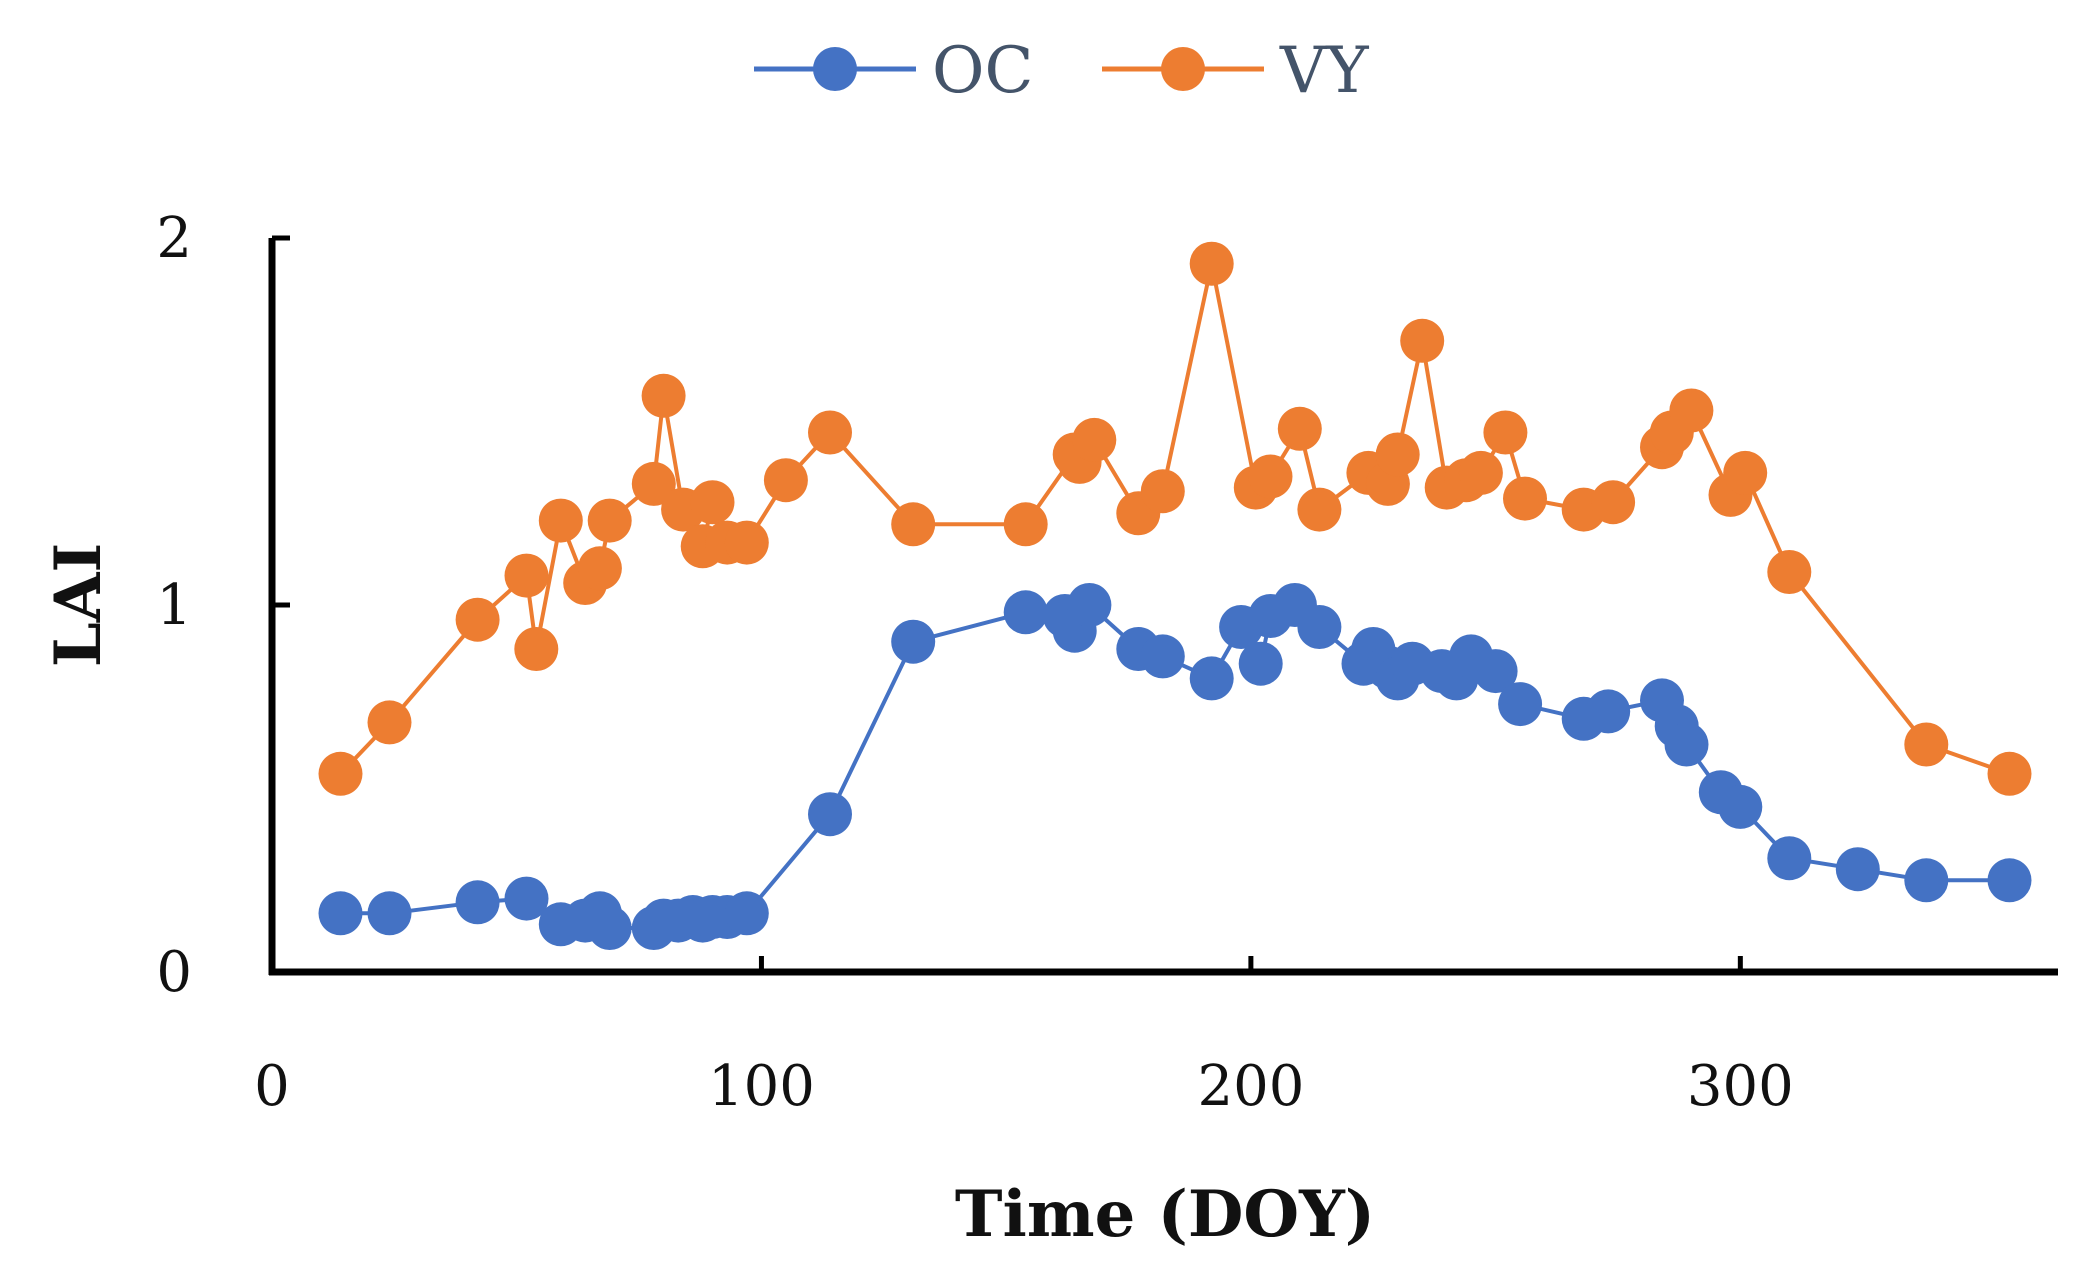 This screenshot has height=1266, width=2084. Describe the element at coordinates (174, 238) in the screenshot. I see `y-tick-label: 2` at that location.